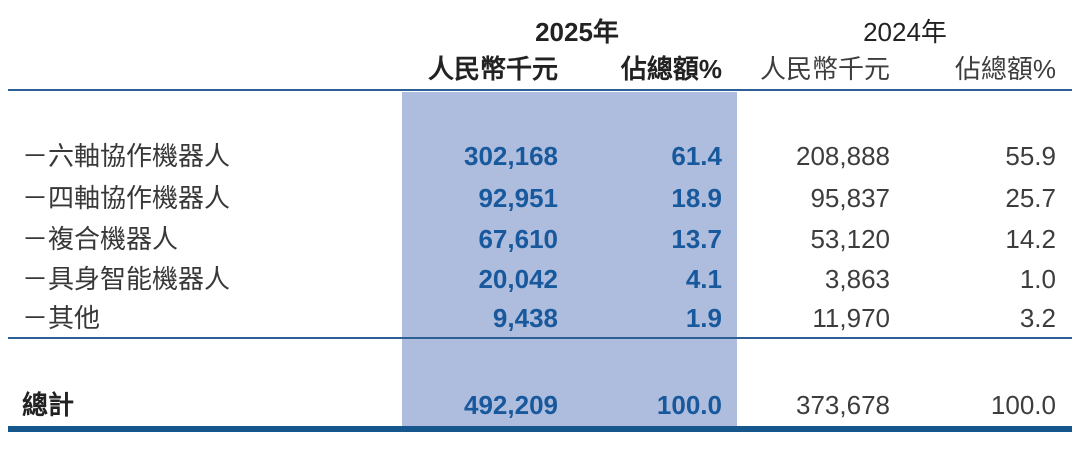 This screenshot has height=453, width=1080. I want to click on value-2024-pct: 3.2, so click(1037, 318).